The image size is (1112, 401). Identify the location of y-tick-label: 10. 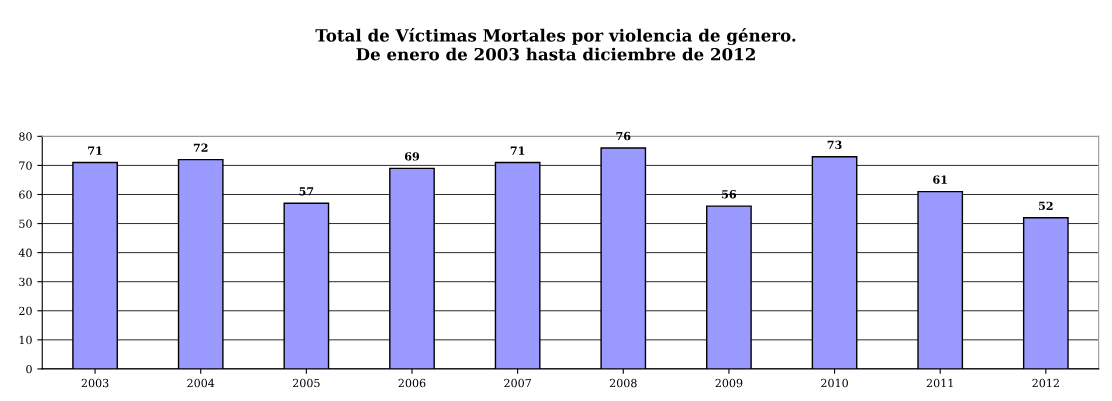
(25, 340).